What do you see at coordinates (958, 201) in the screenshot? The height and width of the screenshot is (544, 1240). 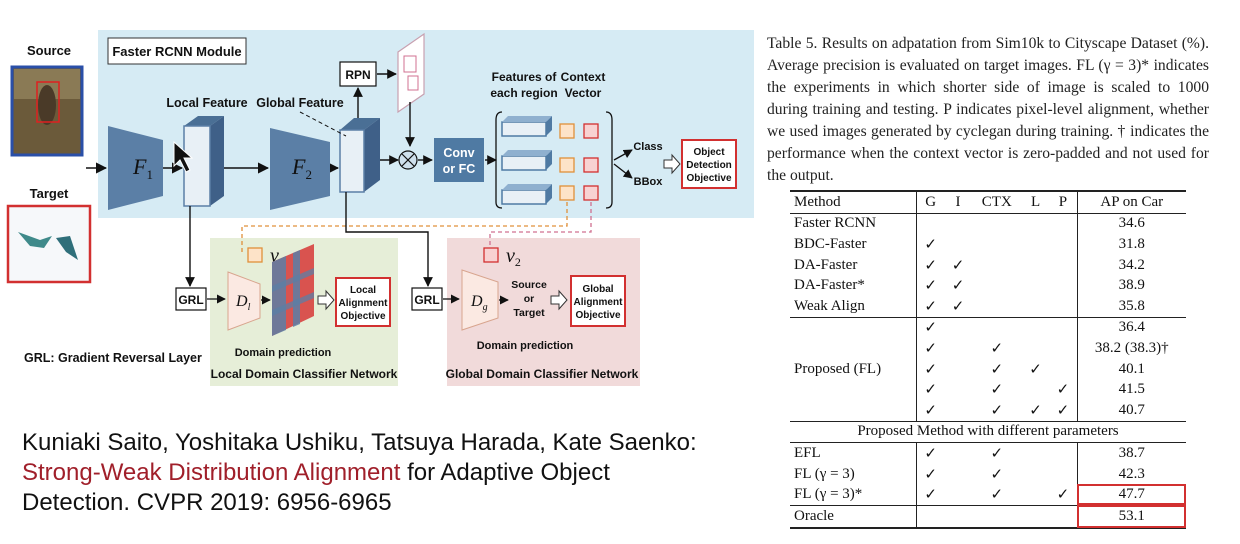 I see `header-i: I` at bounding box center [958, 201].